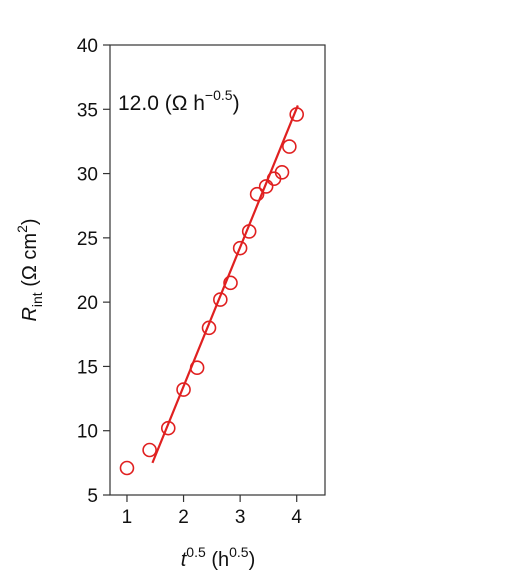 This screenshot has width=509, height=578. Describe the element at coordinates (296, 517) in the screenshot. I see `x-tick-label: 4` at that location.